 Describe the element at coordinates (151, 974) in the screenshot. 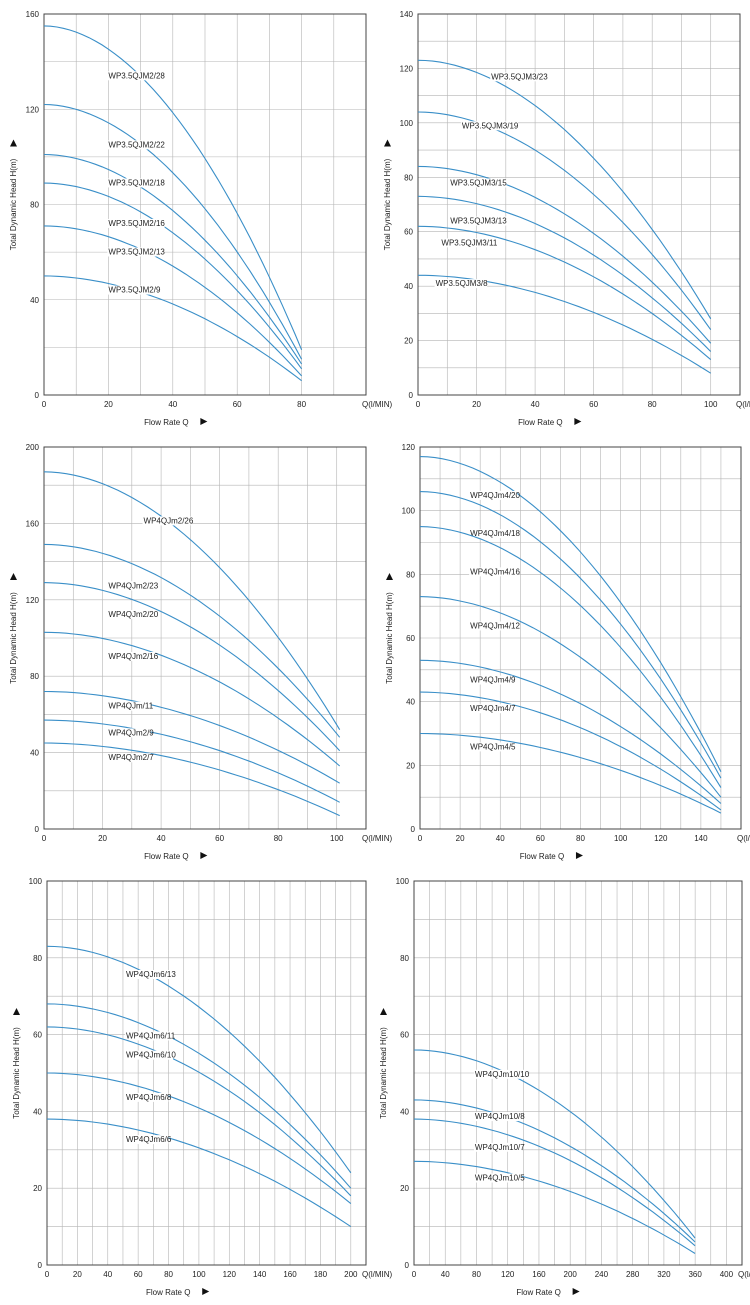

I see `curve-label: WP4QJm6/13` at that location.